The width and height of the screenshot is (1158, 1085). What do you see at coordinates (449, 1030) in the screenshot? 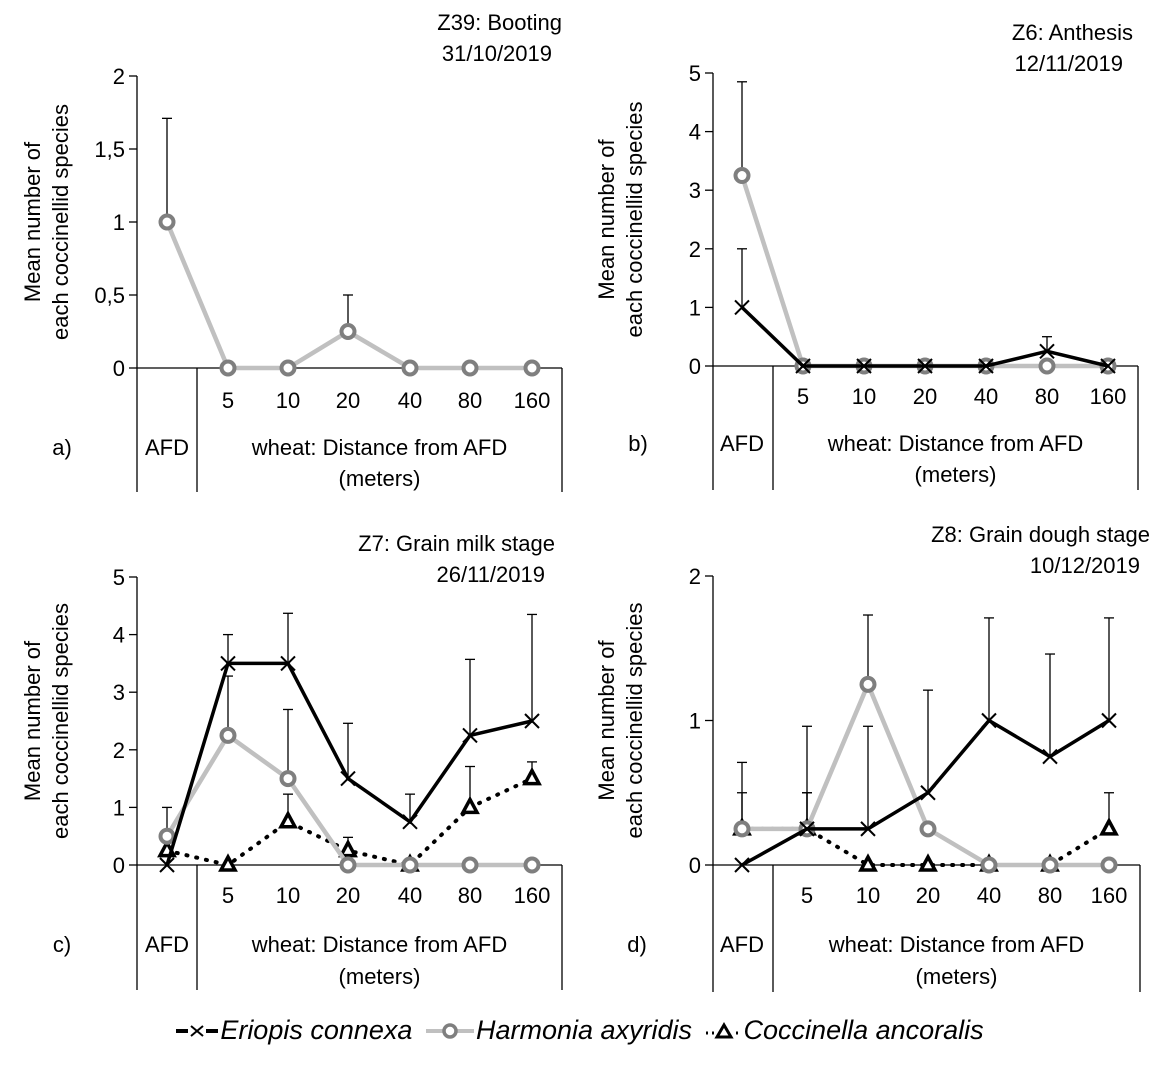
I see `circle-icon` at bounding box center [449, 1030].